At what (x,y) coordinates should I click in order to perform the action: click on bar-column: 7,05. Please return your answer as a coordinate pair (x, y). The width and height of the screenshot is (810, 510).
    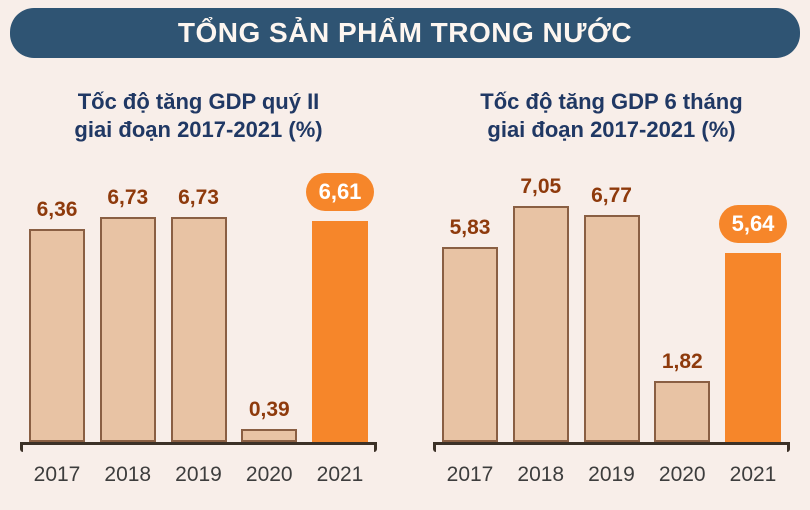
    Looking at the image, I should click on (540, 308).